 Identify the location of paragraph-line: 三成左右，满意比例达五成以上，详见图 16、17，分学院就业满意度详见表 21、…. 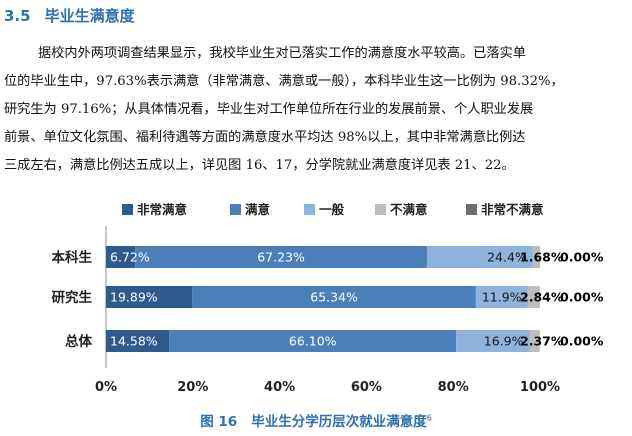
(259, 165).